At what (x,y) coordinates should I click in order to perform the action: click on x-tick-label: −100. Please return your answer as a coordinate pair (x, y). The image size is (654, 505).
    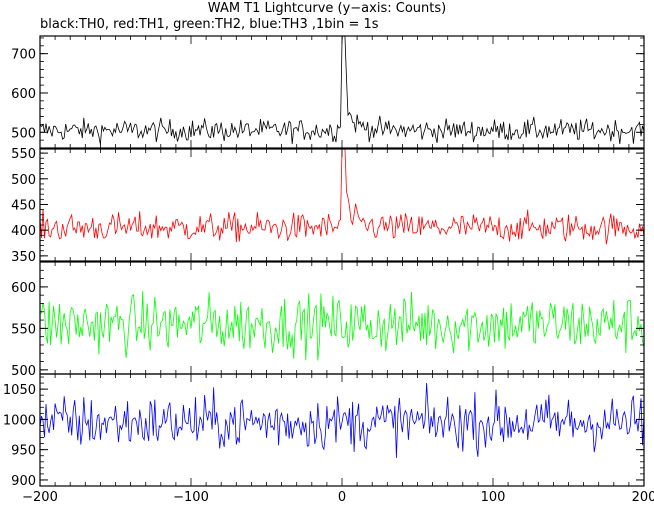
    Looking at the image, I should click on (191, 497).